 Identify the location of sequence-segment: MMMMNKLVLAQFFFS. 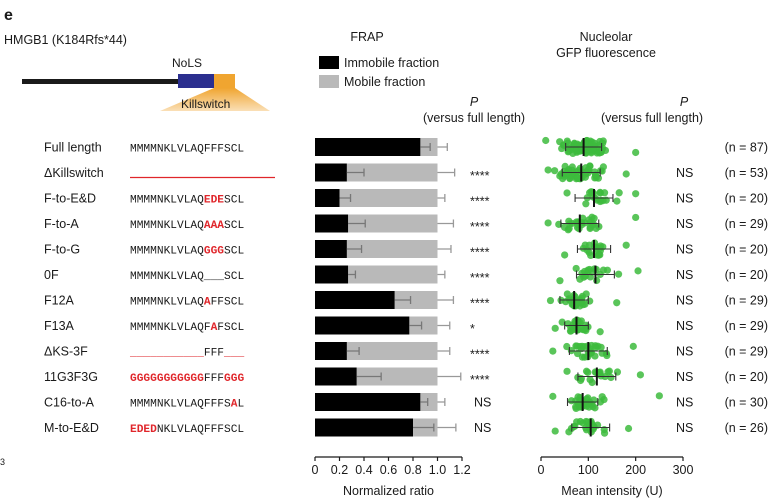
(180, 405).